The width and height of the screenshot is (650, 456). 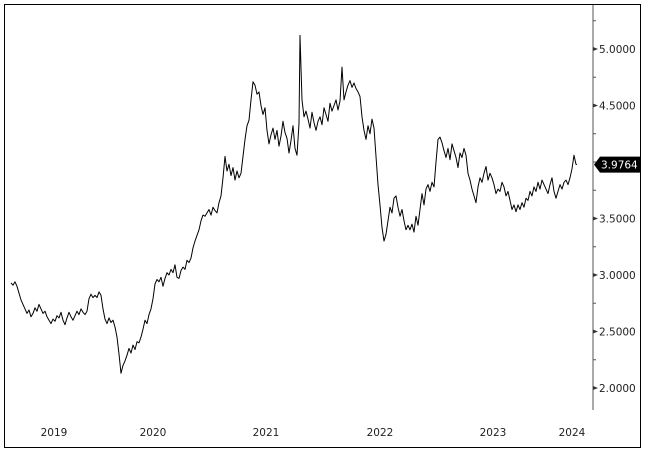 What do you see at coordinates (313, 433) in the screenshot?
I see `x-axis-labels: 2019 2020 2021 2022 2023 2024` at bounding box center [313, 433].